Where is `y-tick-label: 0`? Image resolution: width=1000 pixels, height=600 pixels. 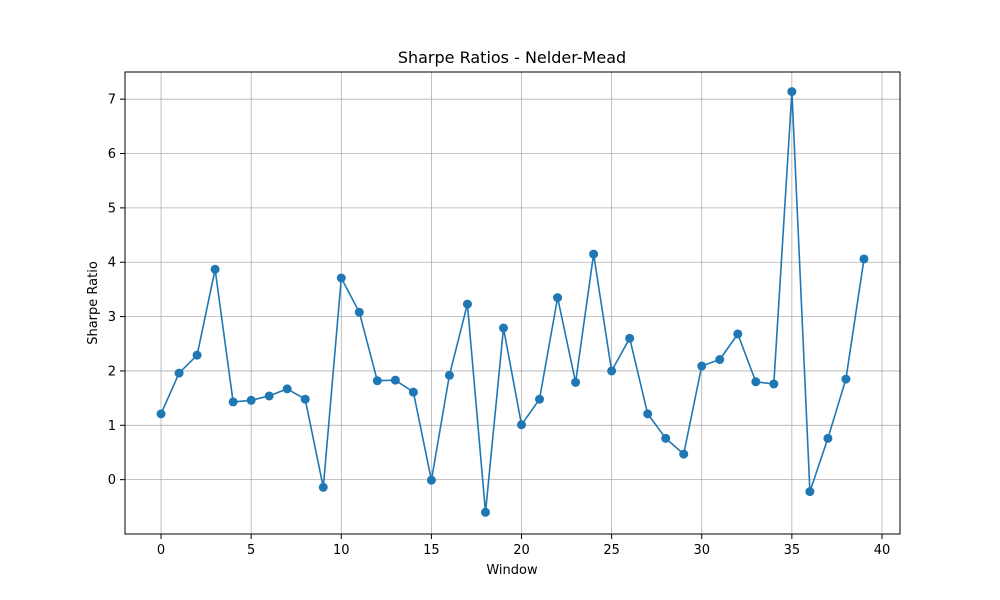 y-tick-label: 0 is located at coordinates (112, 480).